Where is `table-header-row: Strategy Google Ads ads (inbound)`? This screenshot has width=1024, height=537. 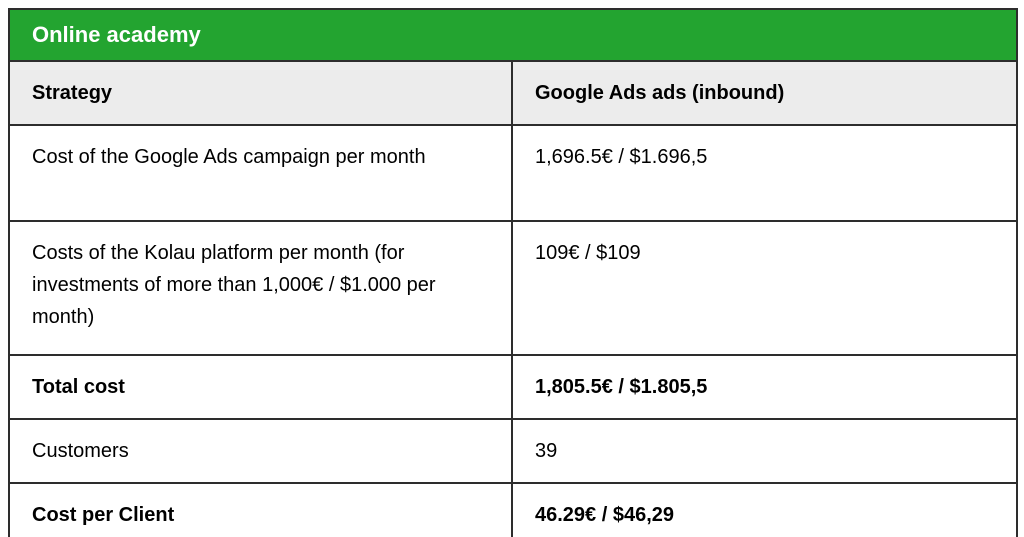
table-header-row: Strategy Google Ads ads (inbound) is located at coordinates (513, 93).